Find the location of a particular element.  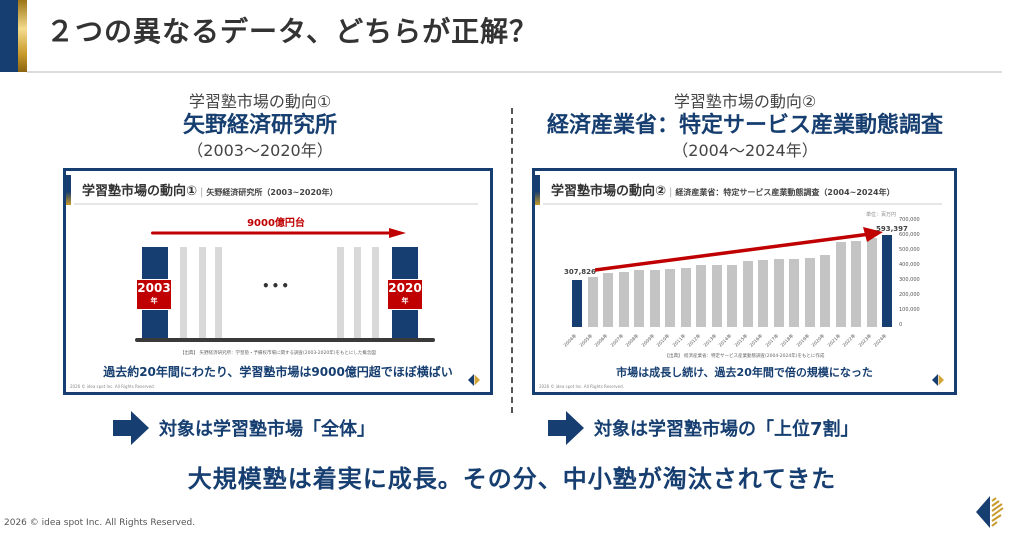

header-divider is located at coordinates (514, 72).